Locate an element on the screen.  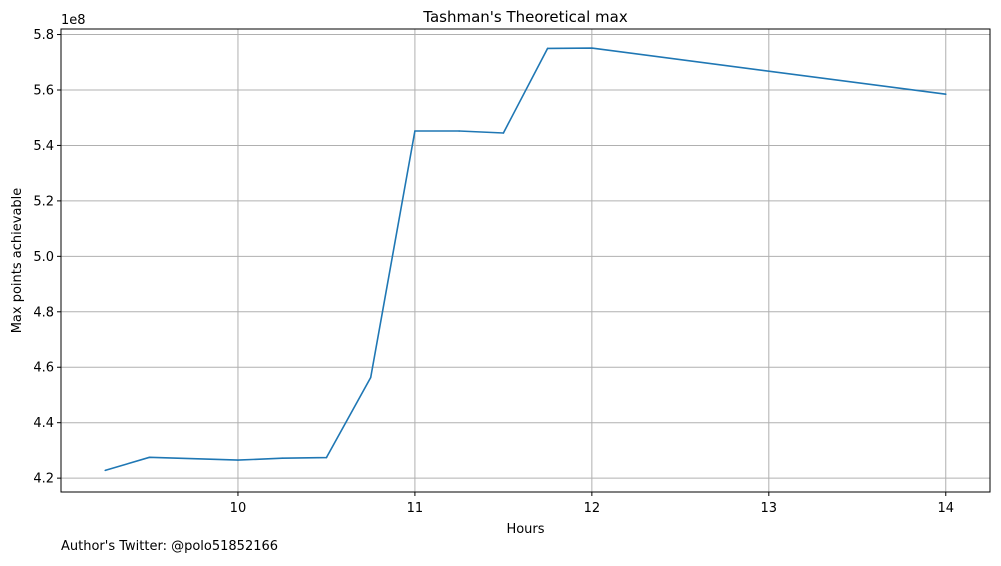
x-axis: 10 11 12 13 14 is located at coordinates (592, 504).